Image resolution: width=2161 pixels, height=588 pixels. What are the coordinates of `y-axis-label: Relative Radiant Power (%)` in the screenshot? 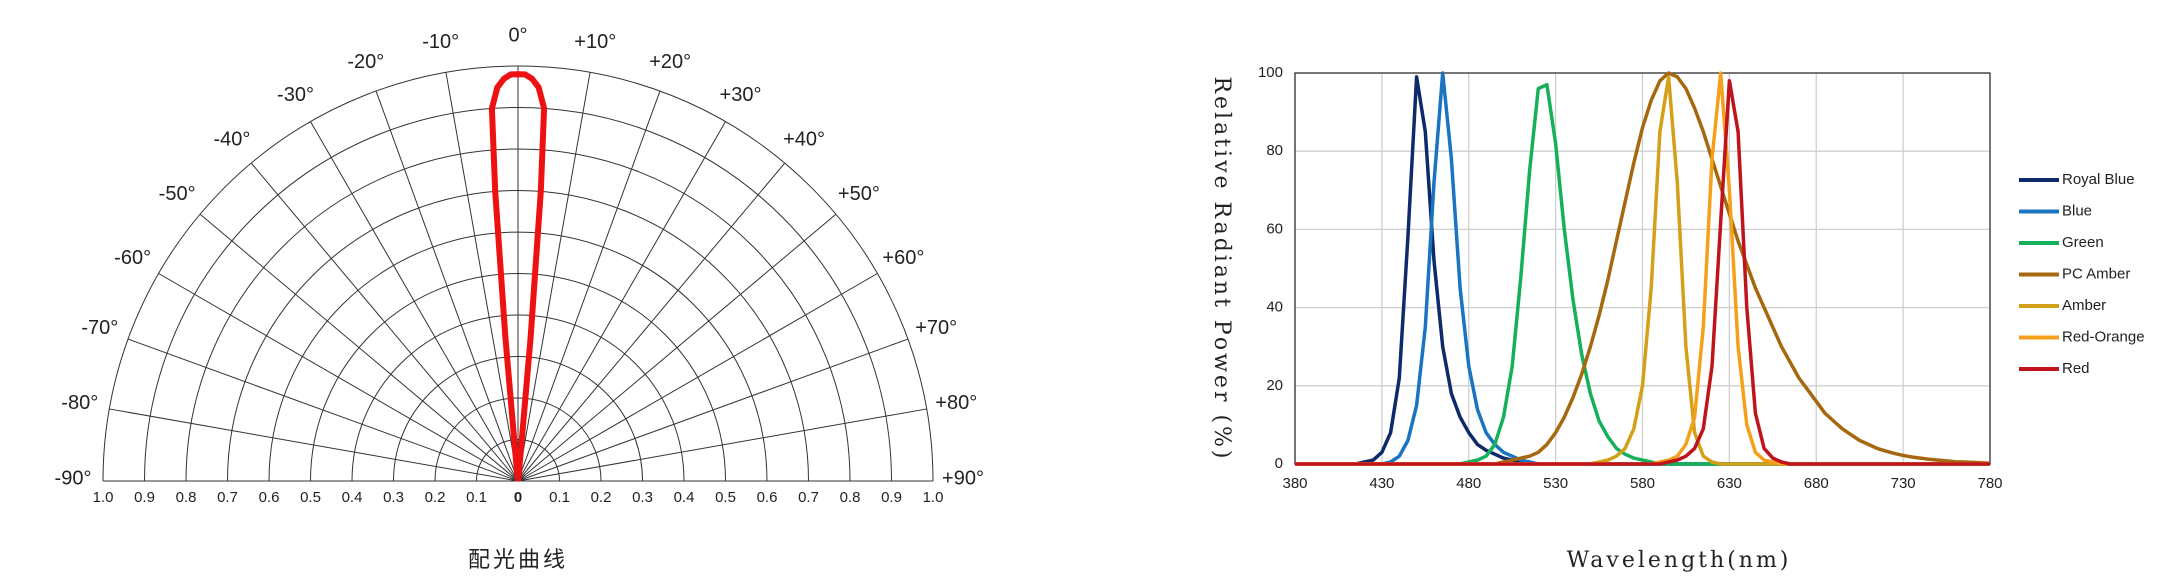 It's located at (1221, 268).